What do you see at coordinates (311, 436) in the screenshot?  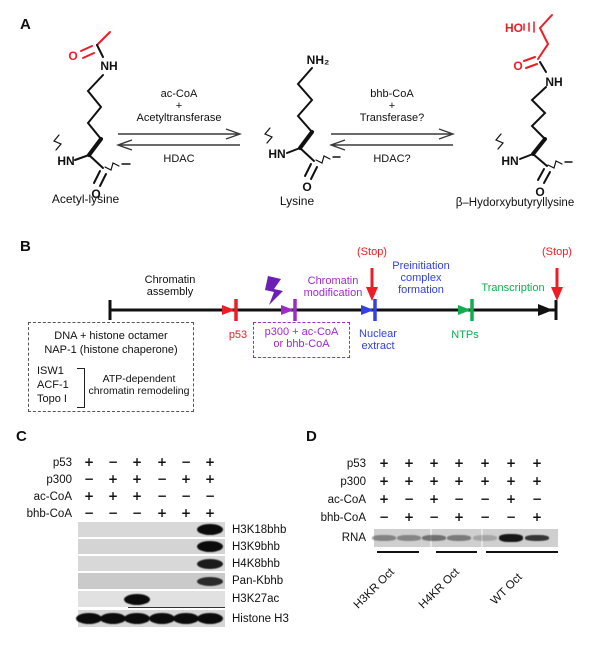 I see `panel-d-letter: D` at bounding box center [311, 436].